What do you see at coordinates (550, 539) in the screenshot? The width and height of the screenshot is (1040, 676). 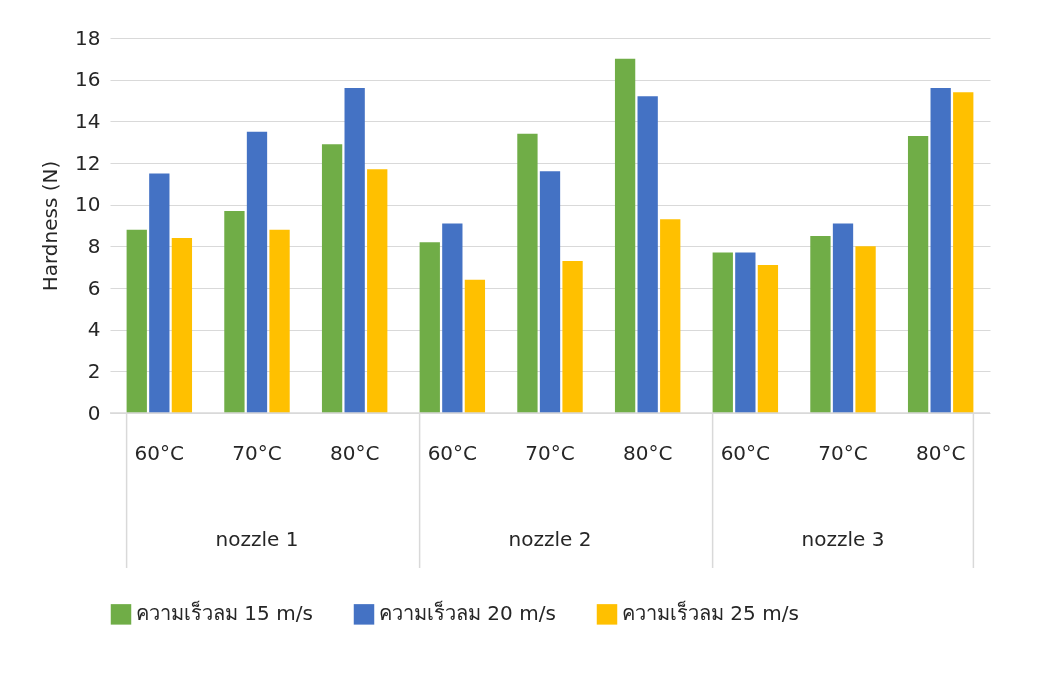 I see `text: nozzle 2` at bounding box center [550, 539].